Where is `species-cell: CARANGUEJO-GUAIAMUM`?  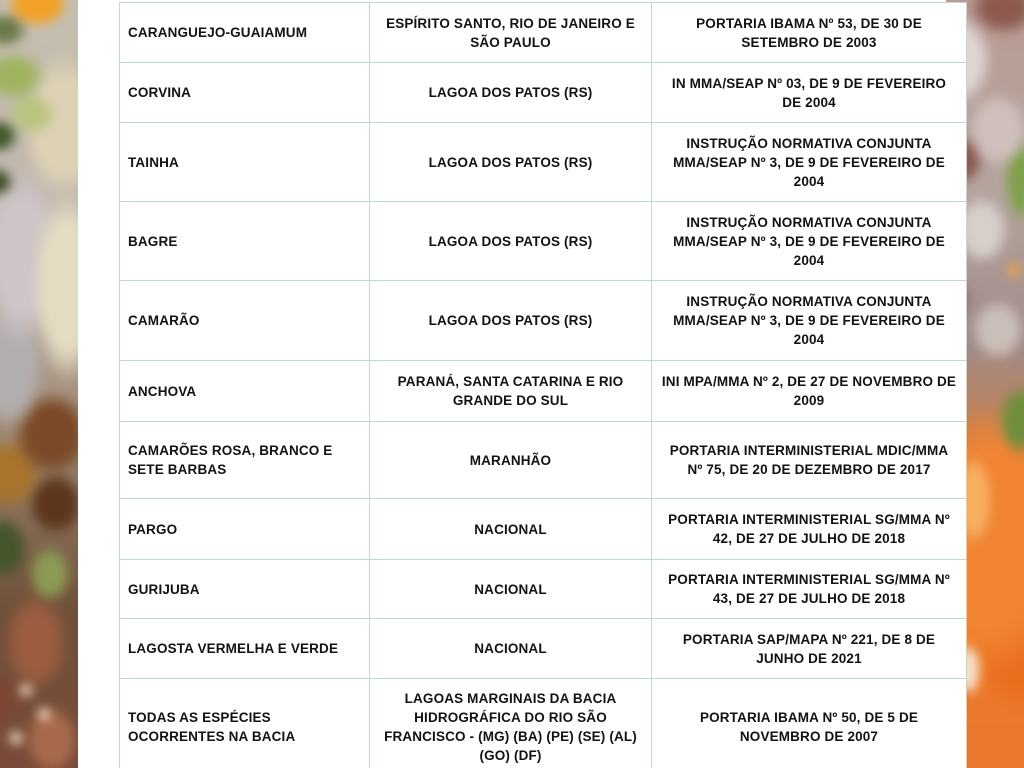 species-cell: CARANGUEJO-GUAIAMUM is located at coordinates (244, 32).